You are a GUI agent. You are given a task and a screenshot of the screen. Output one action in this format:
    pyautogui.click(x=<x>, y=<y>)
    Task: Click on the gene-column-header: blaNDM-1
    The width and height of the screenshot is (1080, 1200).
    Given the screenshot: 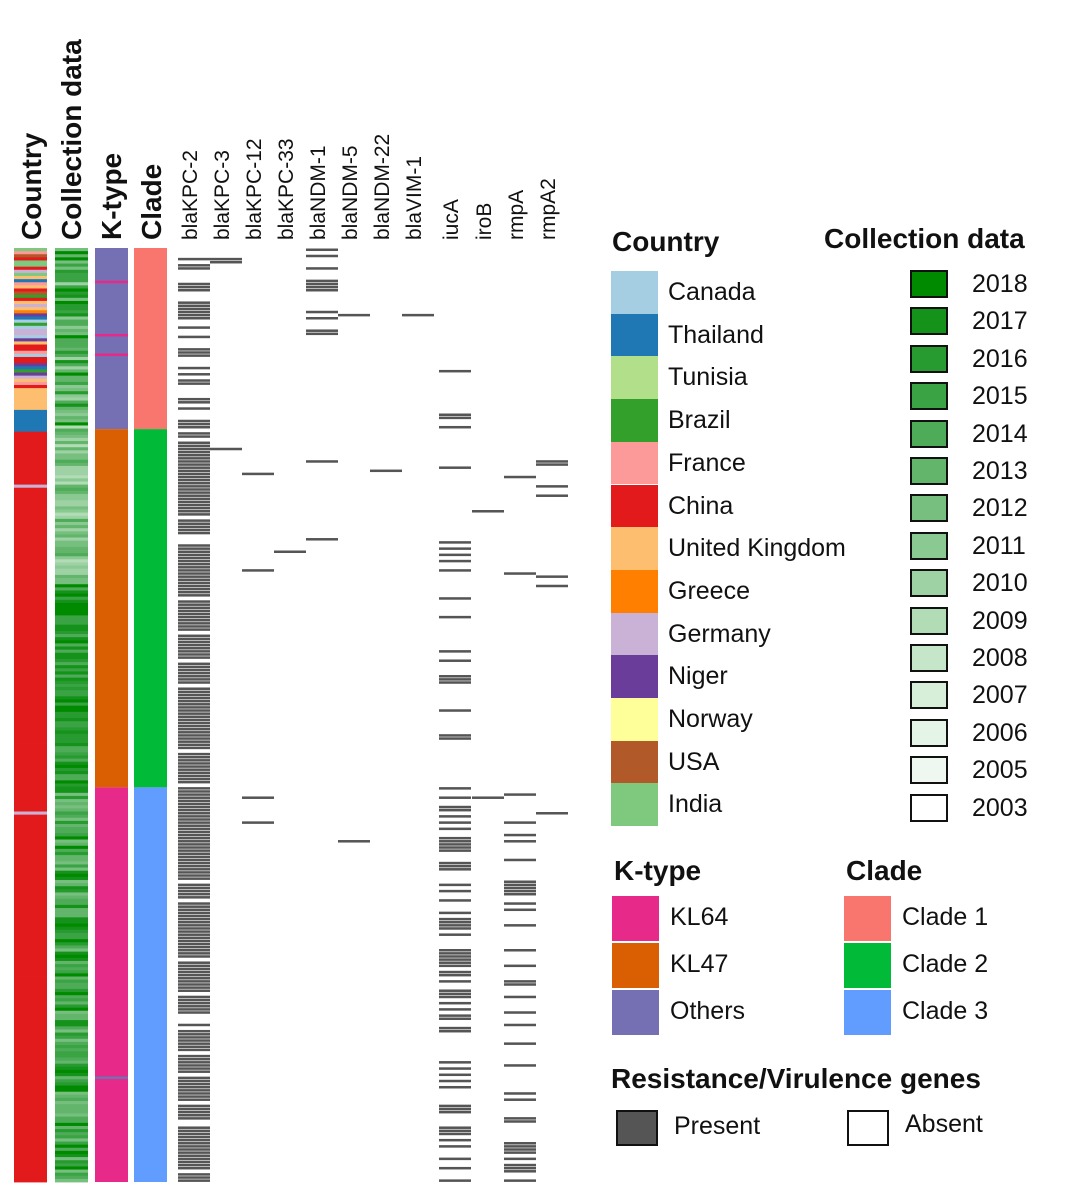 What is the action you would take?
    pyautogui.click(x=318, y=192)
    